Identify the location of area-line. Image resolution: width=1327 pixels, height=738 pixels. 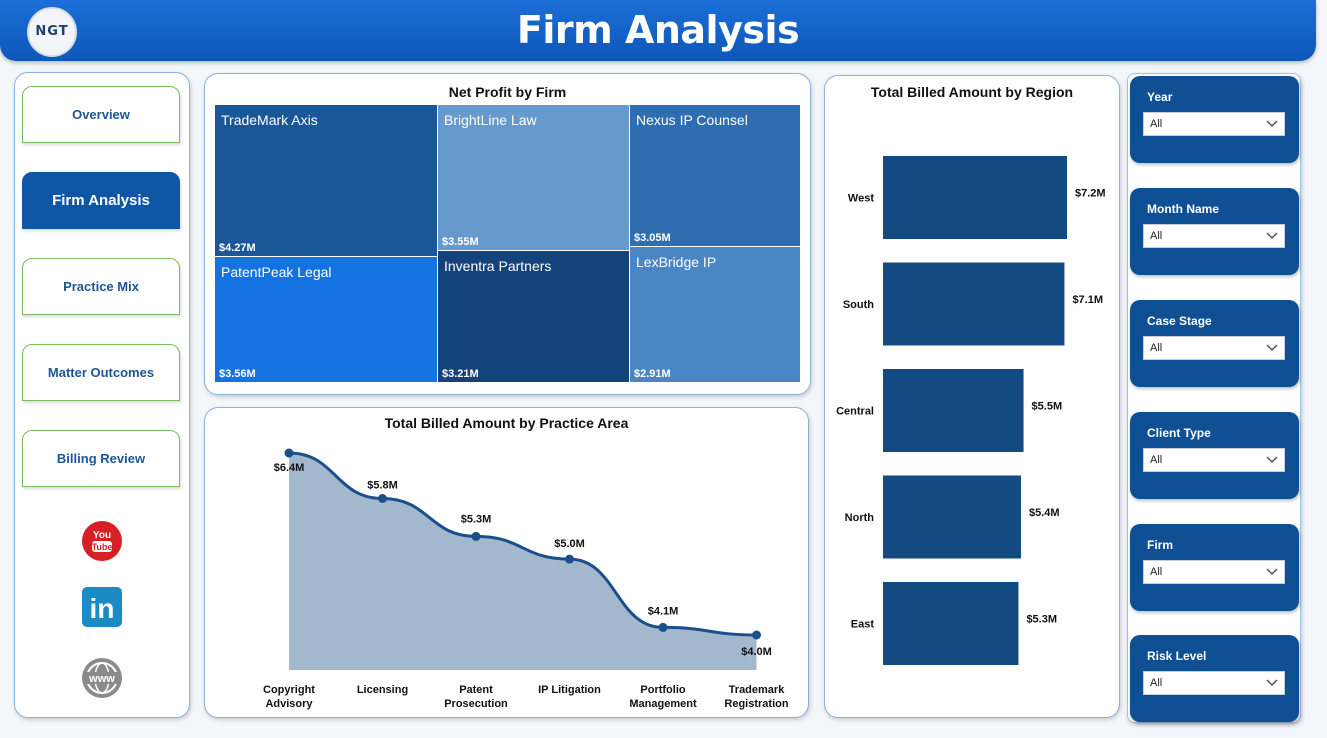
(522, 544).